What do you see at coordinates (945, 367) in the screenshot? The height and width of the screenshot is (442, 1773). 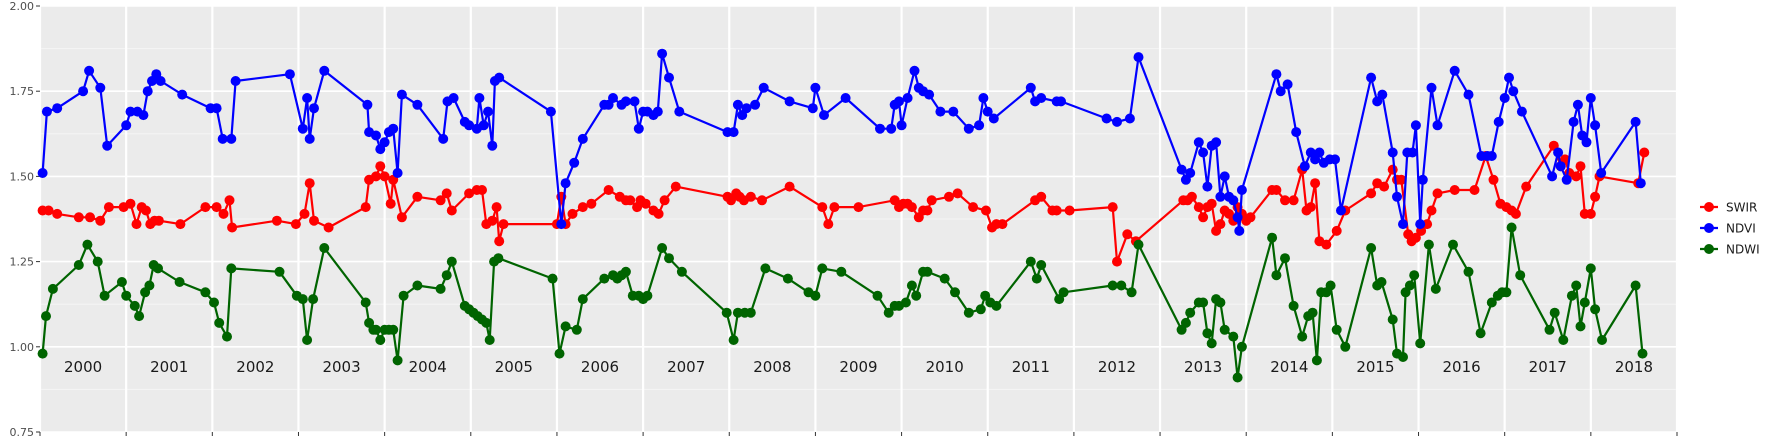 I see `year-label: 2010` at bounding box center [945, 367].